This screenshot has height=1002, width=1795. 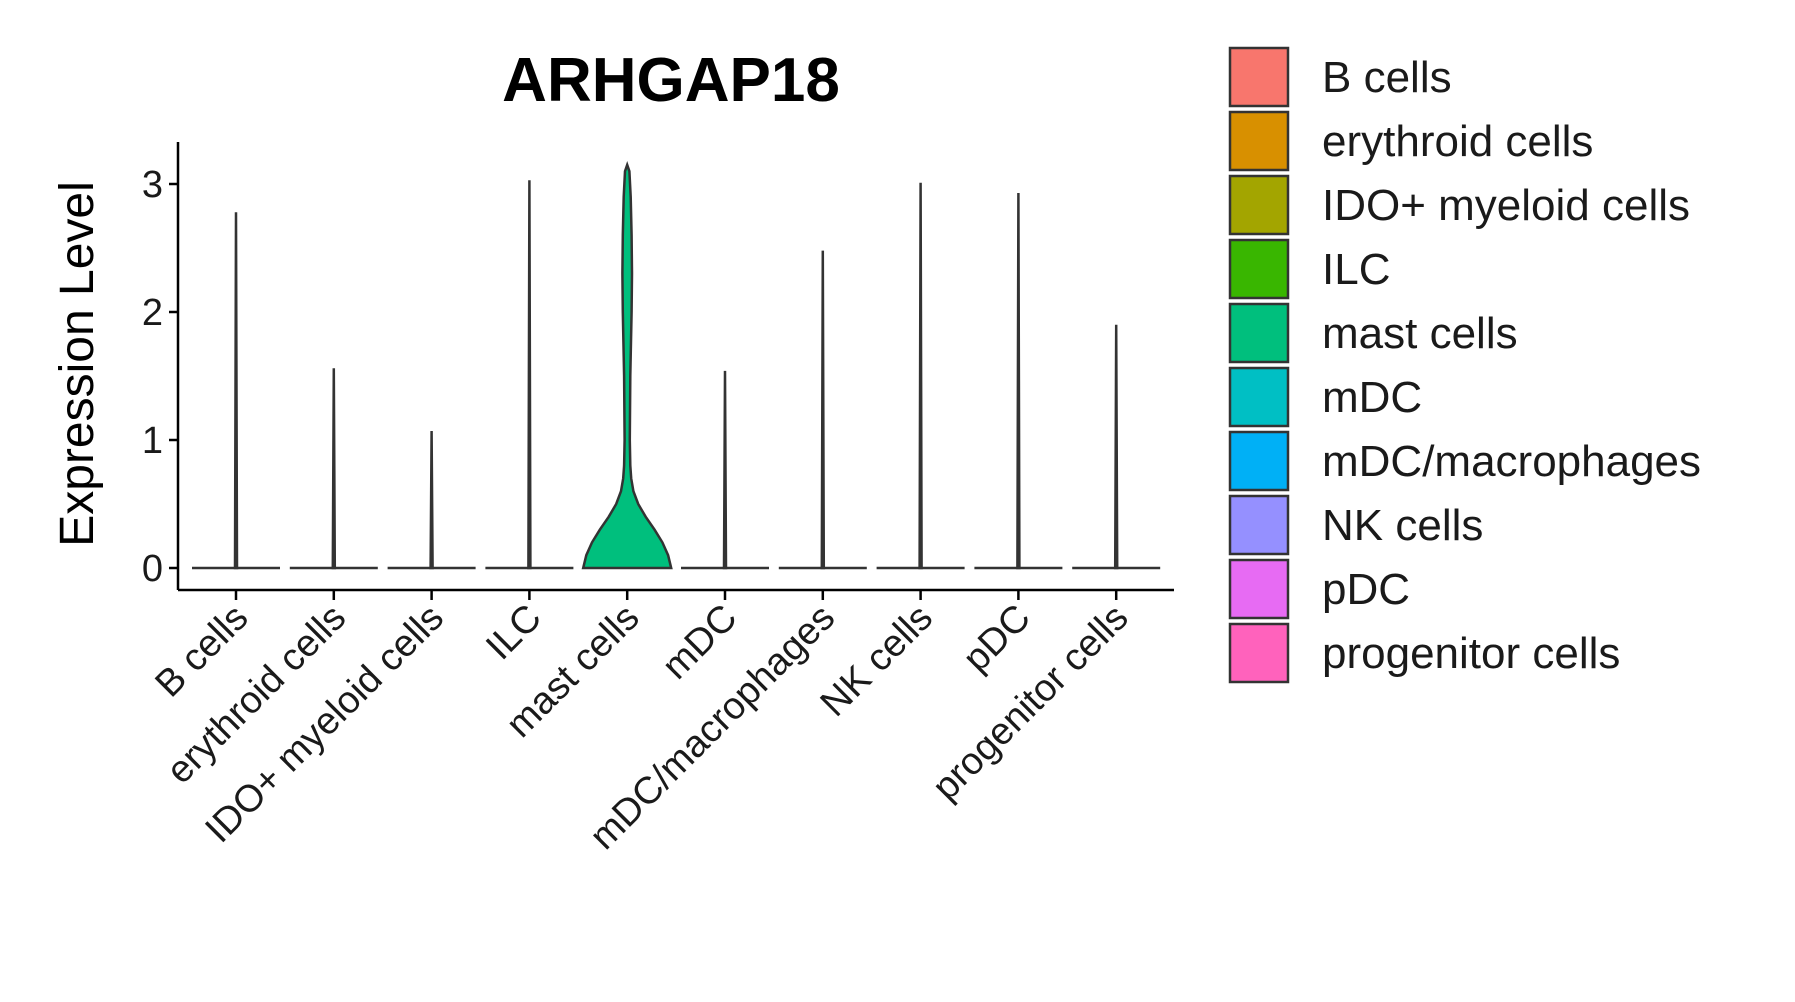 I want to click on legend-item: pDC, so click(x=1319, y=589).